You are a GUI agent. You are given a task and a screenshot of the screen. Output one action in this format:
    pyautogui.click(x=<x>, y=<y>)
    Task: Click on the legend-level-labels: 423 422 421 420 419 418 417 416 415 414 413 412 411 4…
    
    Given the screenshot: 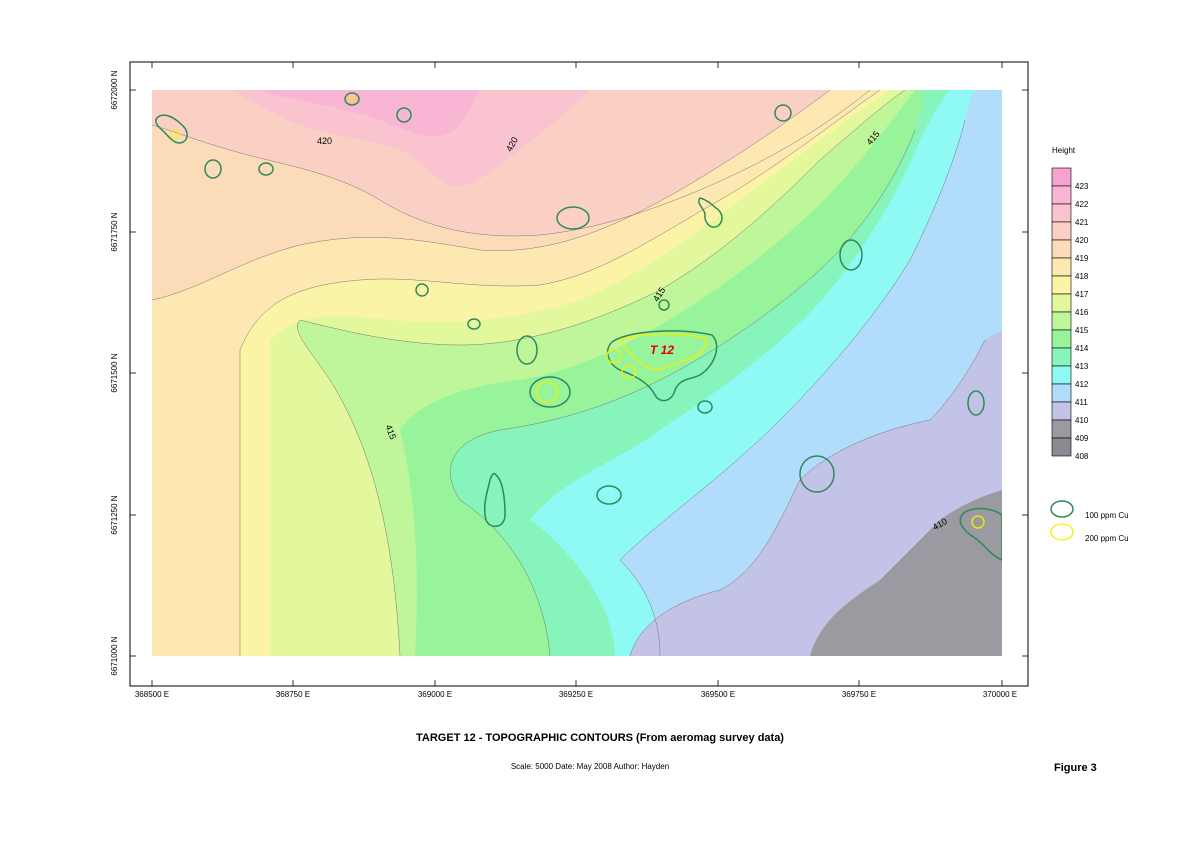 What is the action you would take?
    pyautogui.click(x=1082, y=321)
    